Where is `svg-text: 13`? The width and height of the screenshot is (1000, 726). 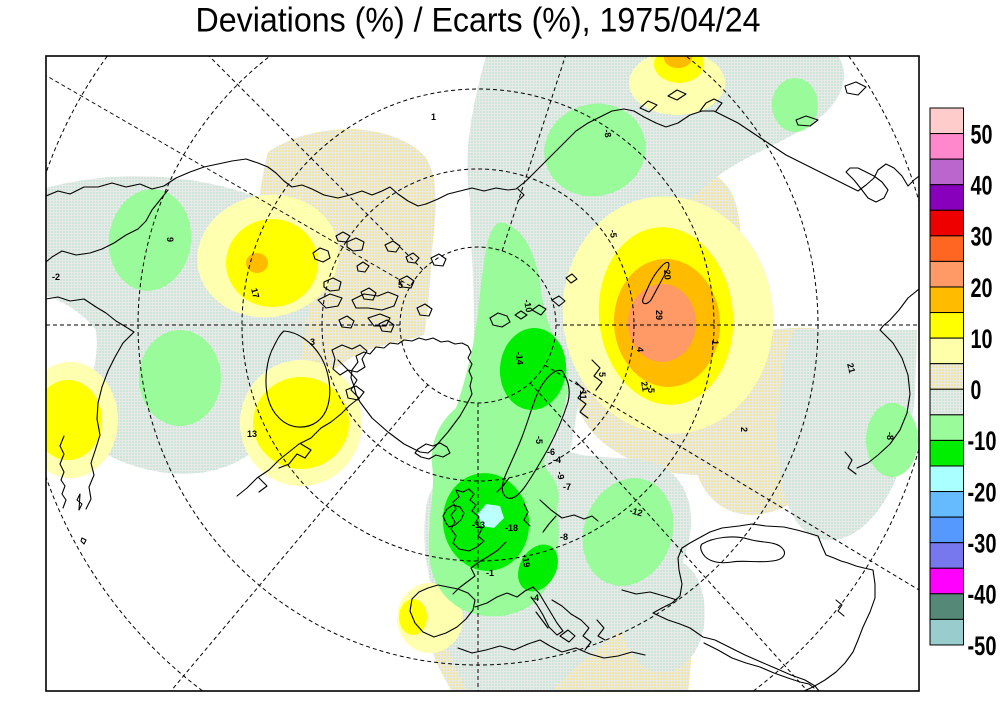 svg-text: 13 is located at coordinates (252, 434).